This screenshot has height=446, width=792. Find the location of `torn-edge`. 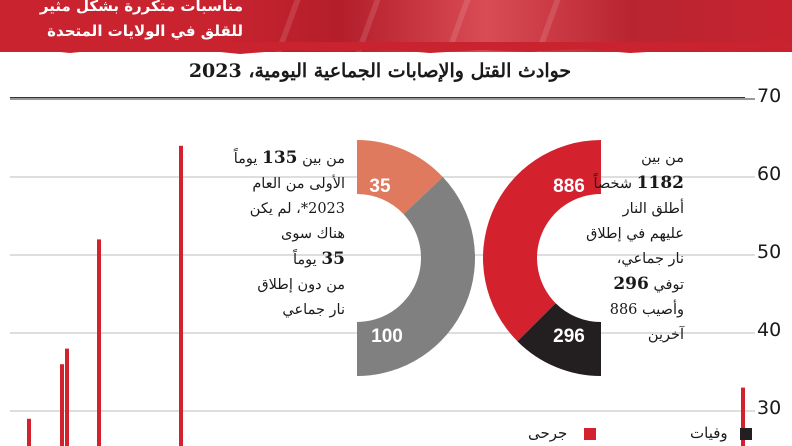

torn-edge is located at coordinates (396, 48).